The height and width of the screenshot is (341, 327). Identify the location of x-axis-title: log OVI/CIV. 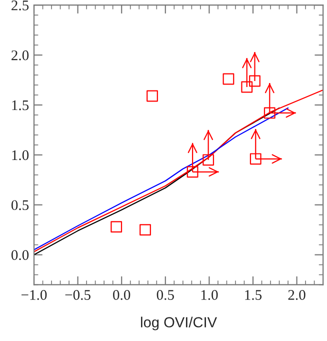
(179, 323).